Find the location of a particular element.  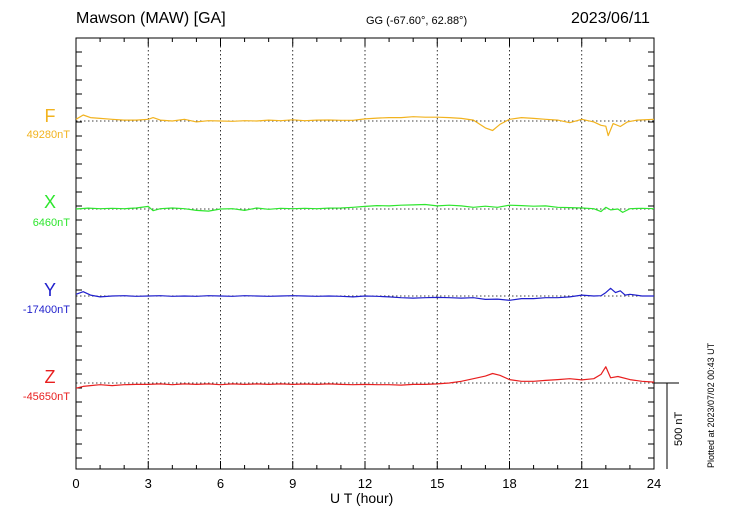

series-line-y is located at coordinates (364, 294).